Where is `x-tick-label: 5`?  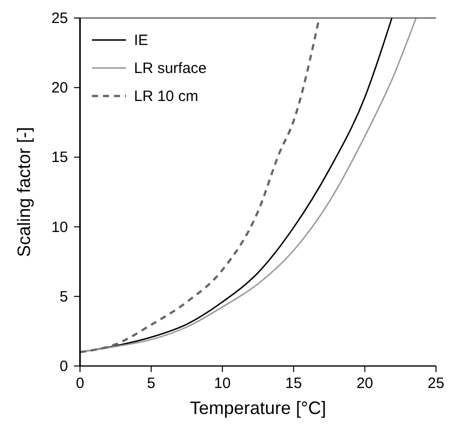 x-tick-label: 5 is located at coordinates (151, 383).